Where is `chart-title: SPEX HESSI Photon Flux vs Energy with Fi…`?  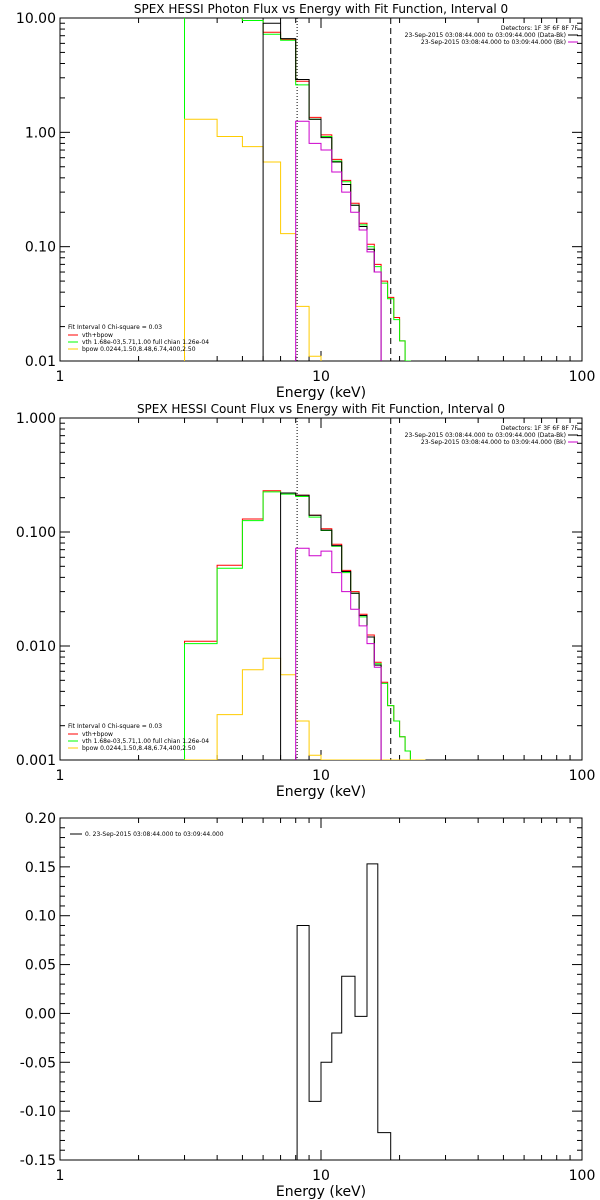
chart-title: SPEX HESSI Photon Flux vs Energy with Fi… is located at coordinates (321, 9).